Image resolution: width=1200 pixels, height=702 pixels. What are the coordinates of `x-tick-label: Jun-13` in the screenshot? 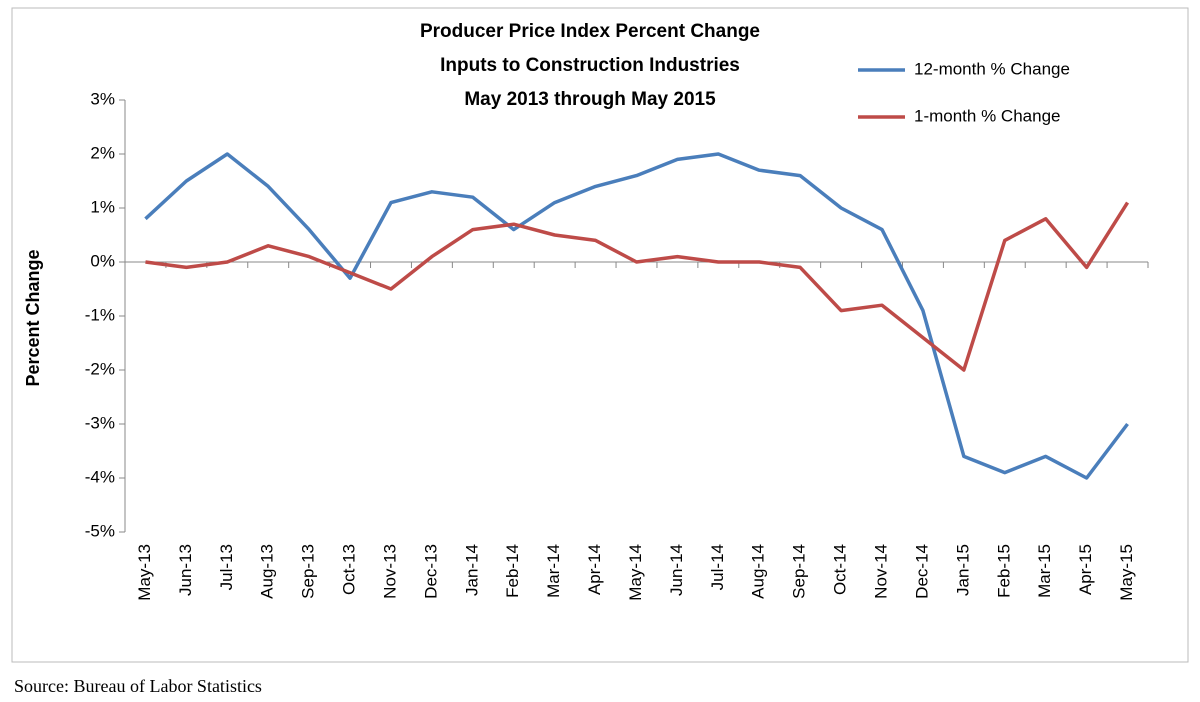 It's located at (185, 570).